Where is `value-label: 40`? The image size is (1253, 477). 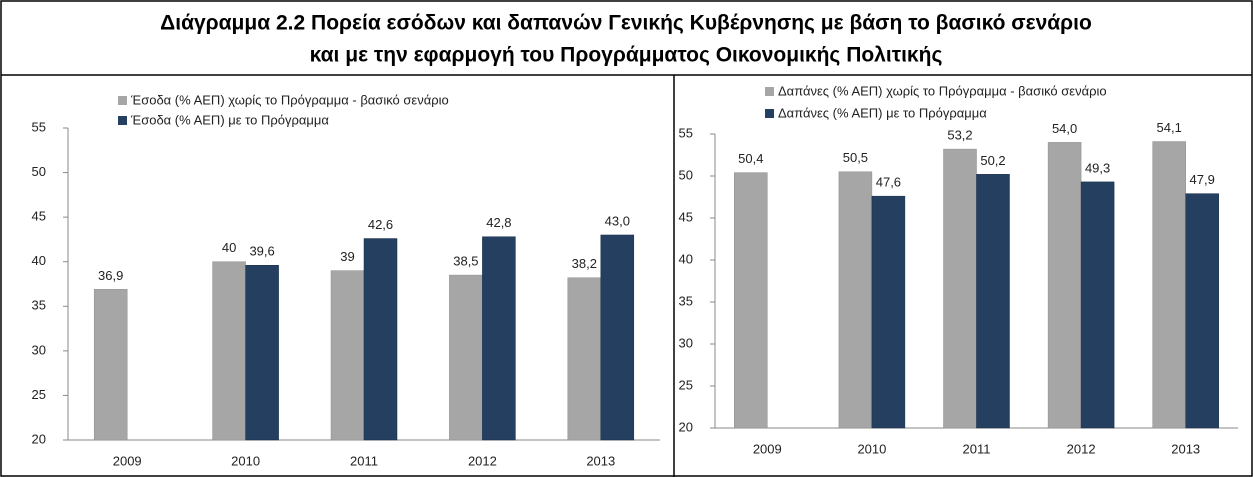 value-label: 40 is located at coordinates (229, 247).